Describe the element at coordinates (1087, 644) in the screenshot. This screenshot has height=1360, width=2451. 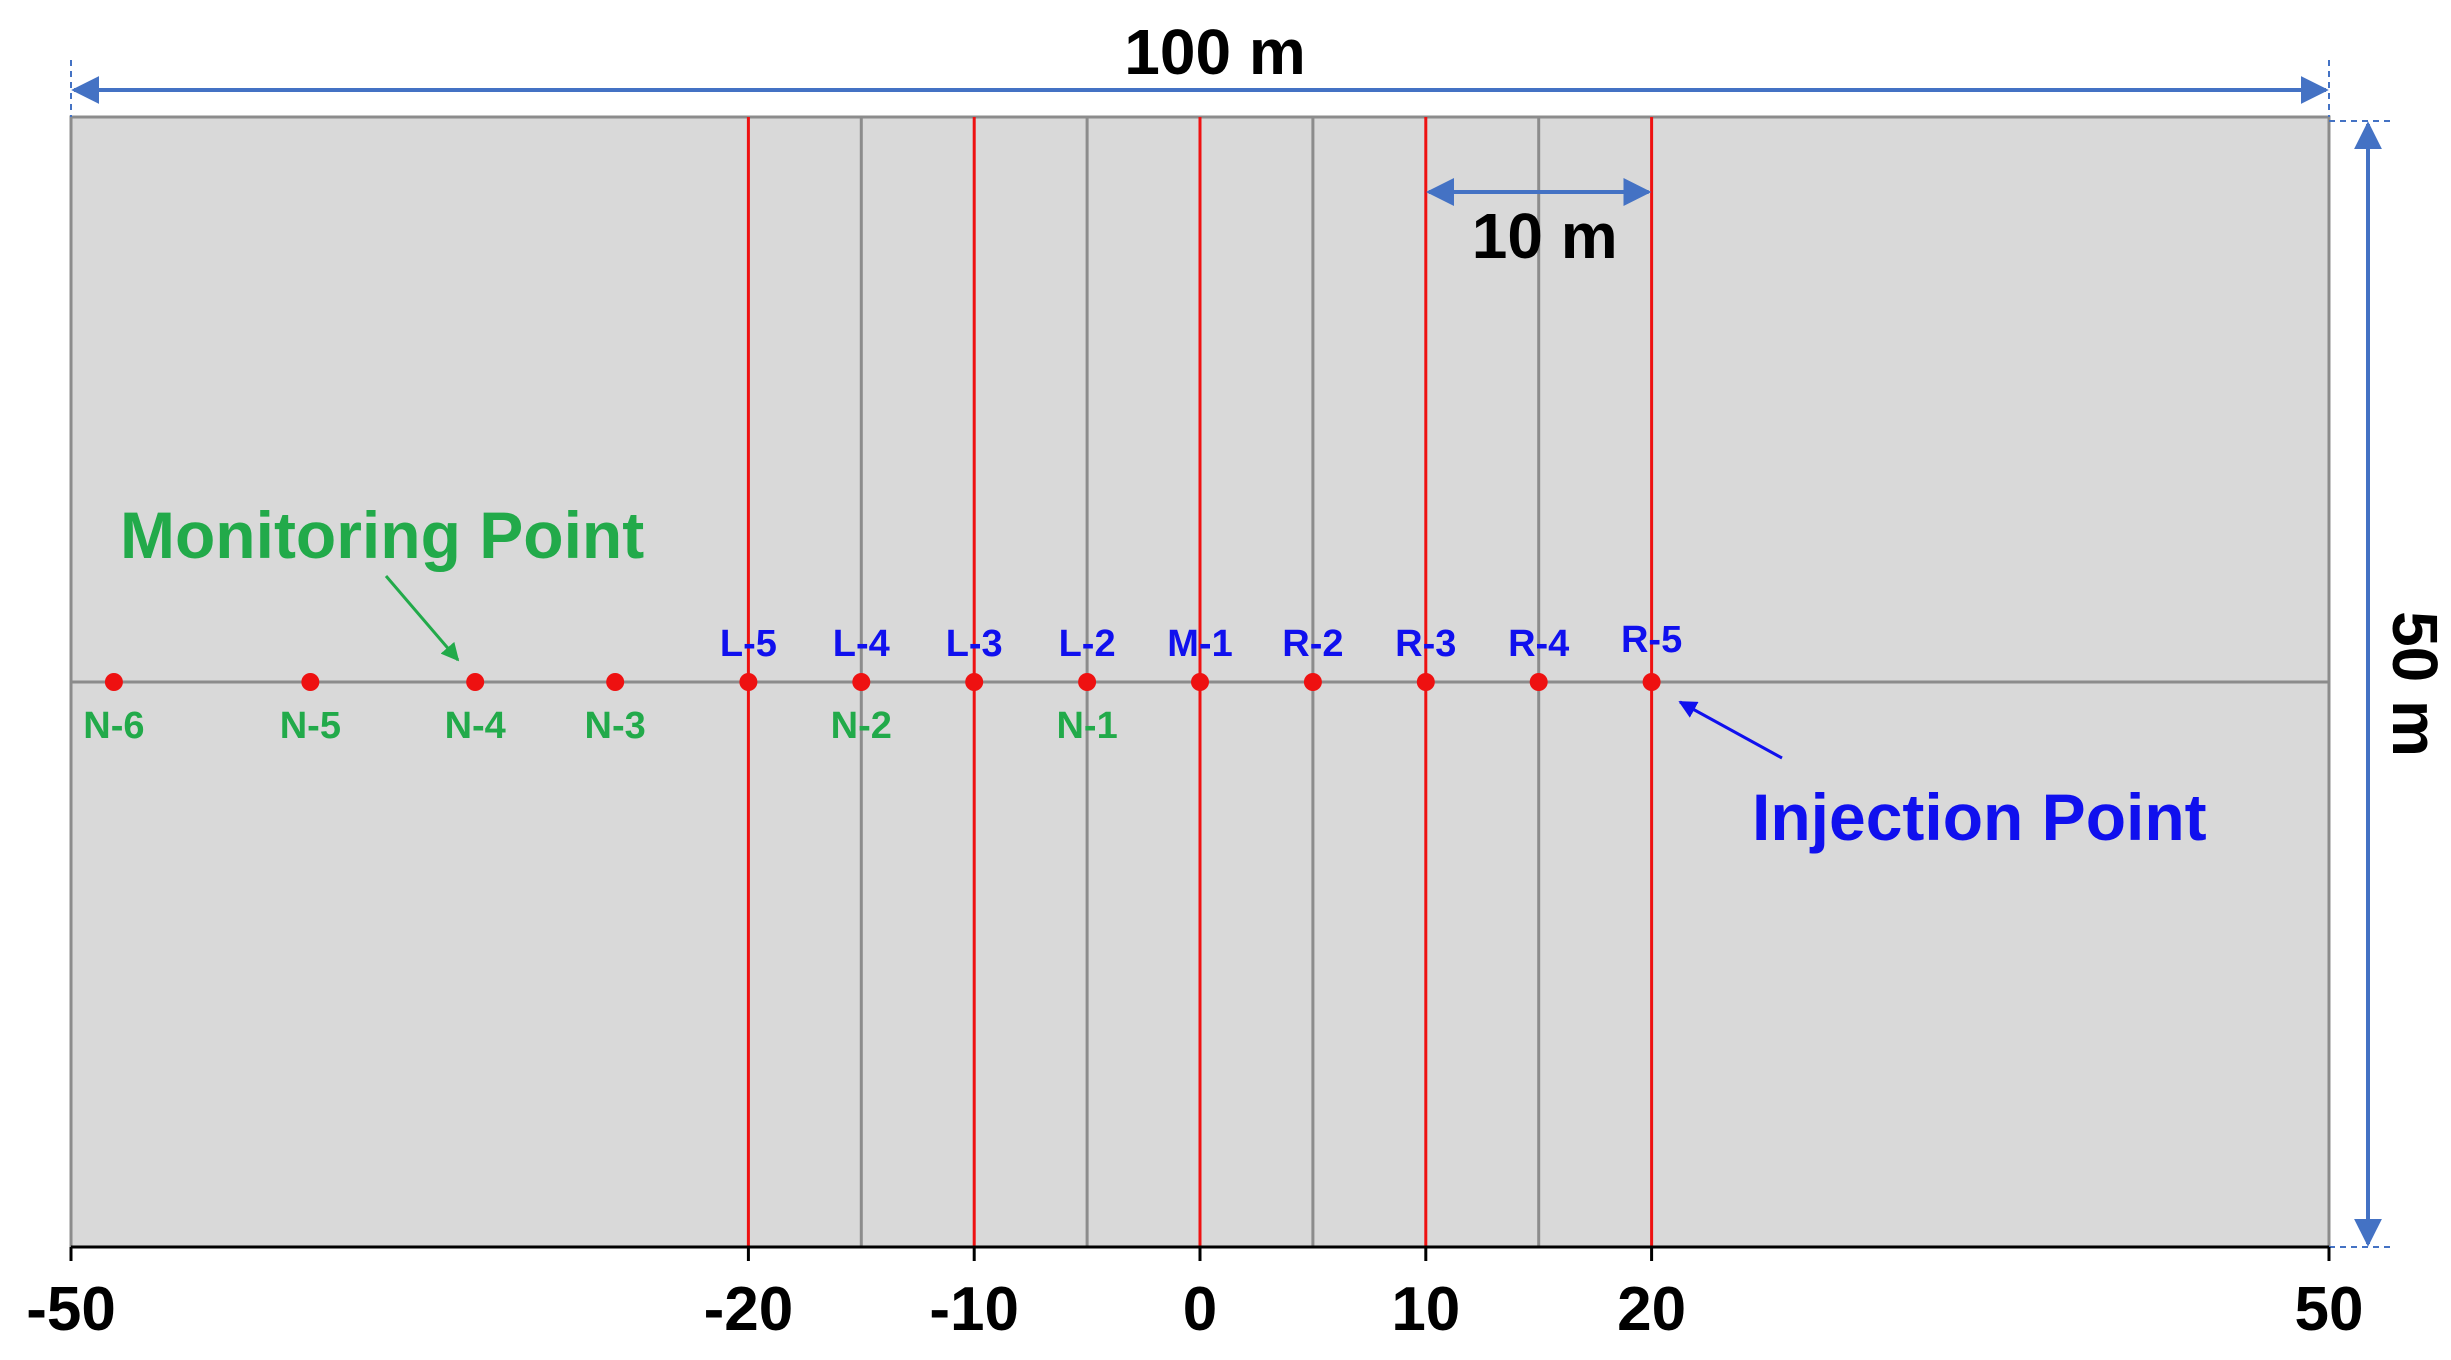
I see `point-label: L-2` at that location.